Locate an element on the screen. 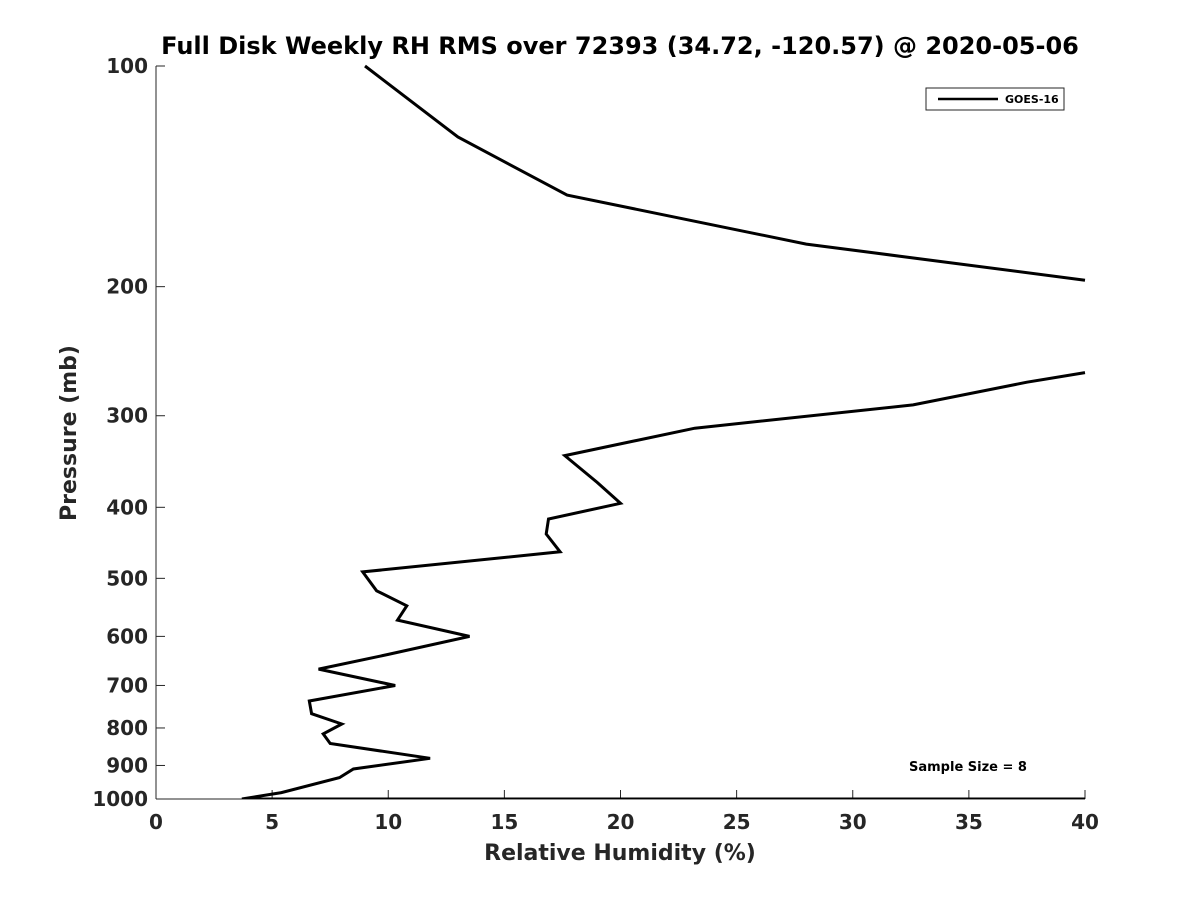  x-ticks: 0 5 10 15 20 25 30 35 40 is located at coordinates (624, 812).